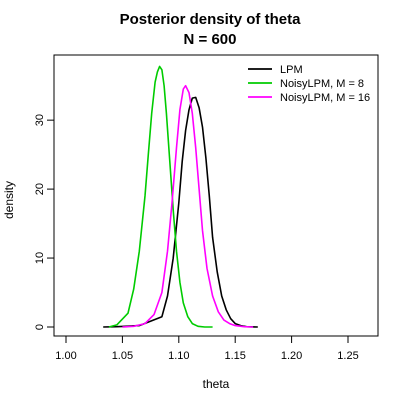  I want to click on legend-label: NoisyLPM, M = 8, so click(322, 84).